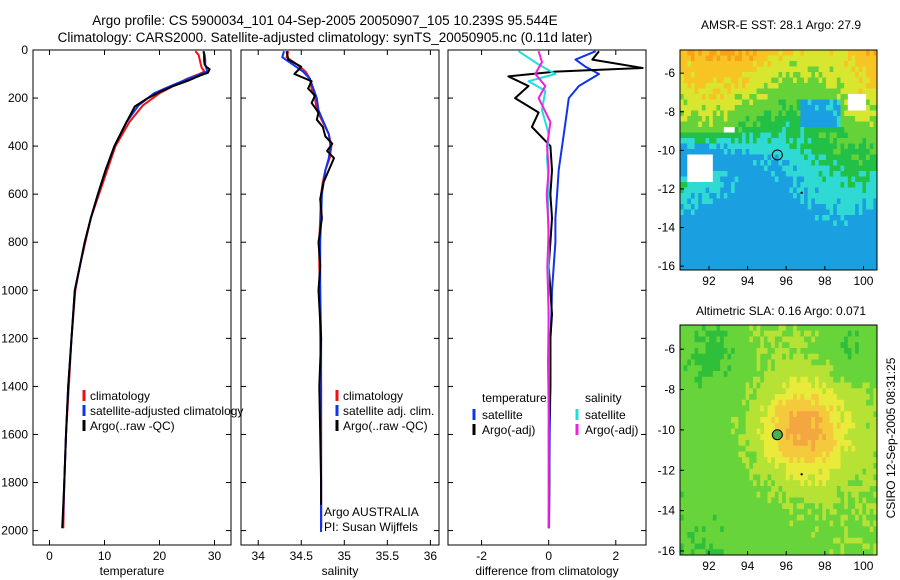  What do you see at coordinates (18, 242) in the screenshot?
I see `temperature-ytick-label: 800` at bounding box center [18, 242].